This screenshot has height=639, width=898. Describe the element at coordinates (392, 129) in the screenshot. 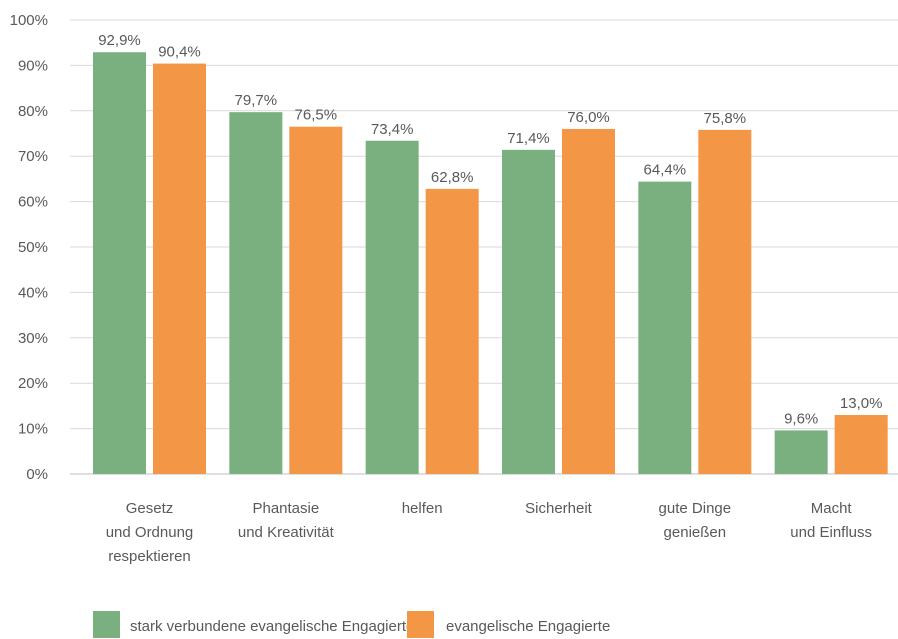

I see `data-label: 73,4%` at that location.